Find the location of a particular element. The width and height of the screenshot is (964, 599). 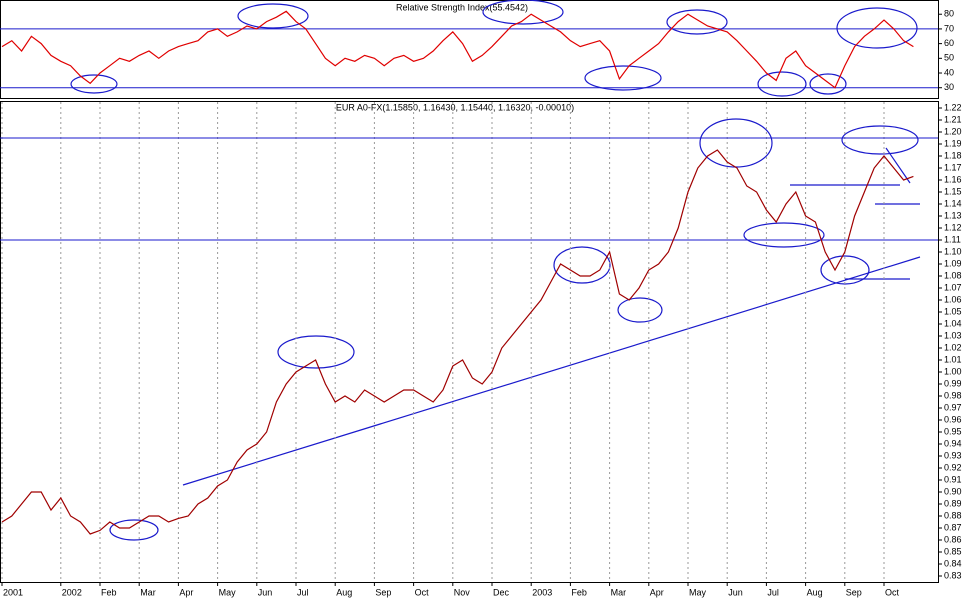

y-tick-label: 0.97 is located at coordinates (953, 407).